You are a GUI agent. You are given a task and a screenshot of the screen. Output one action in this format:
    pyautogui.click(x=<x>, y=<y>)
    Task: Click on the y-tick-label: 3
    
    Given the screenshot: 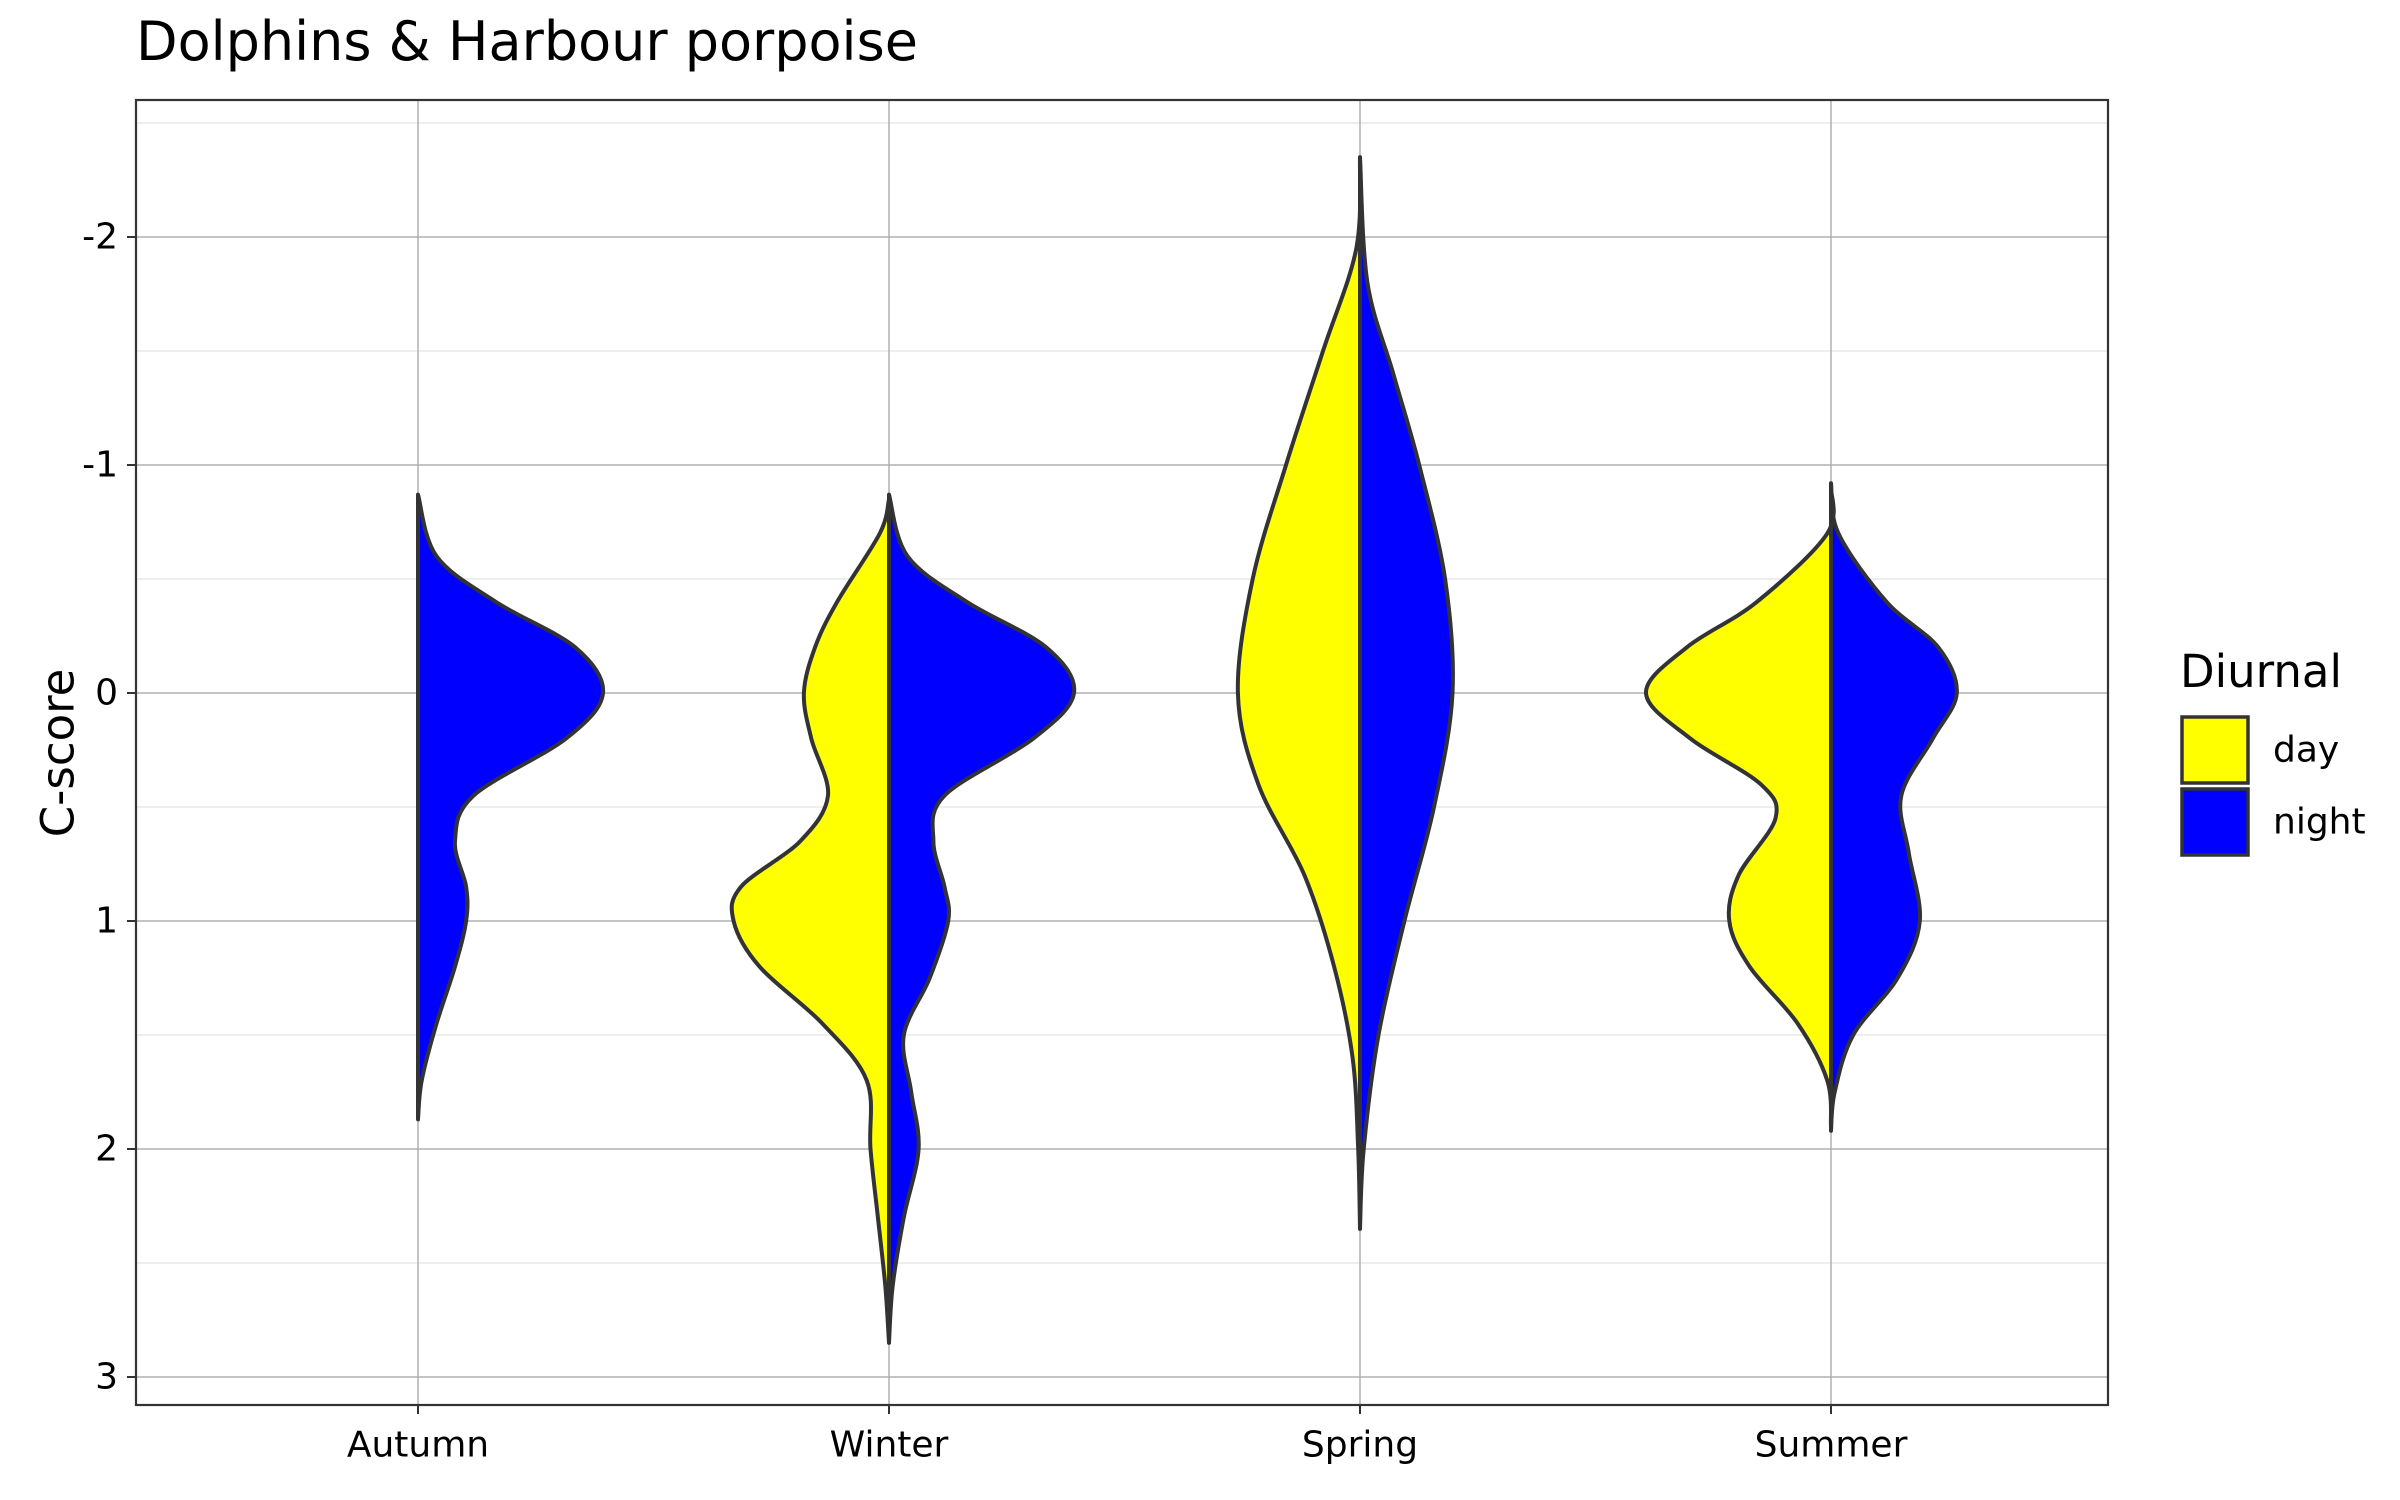 What is the action you would take?
    pyautogui.click(x=106, y=1377)
    